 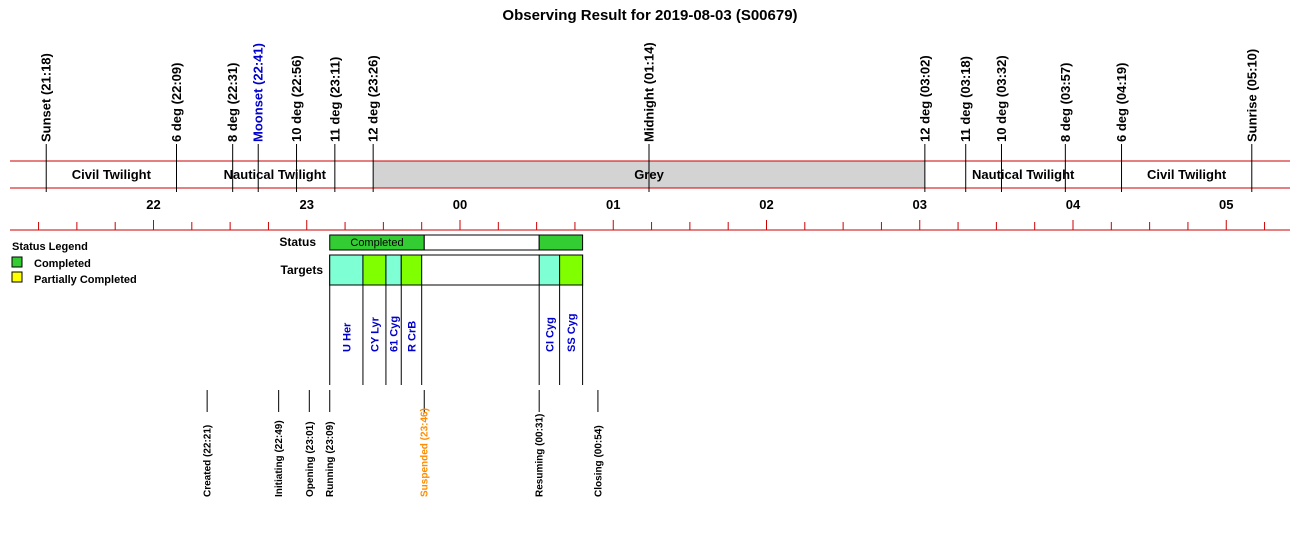 What do you see at coordinates (297, 242) in the screenshot?
I see `status-row-label: Status` at bounding box center [297, 242].